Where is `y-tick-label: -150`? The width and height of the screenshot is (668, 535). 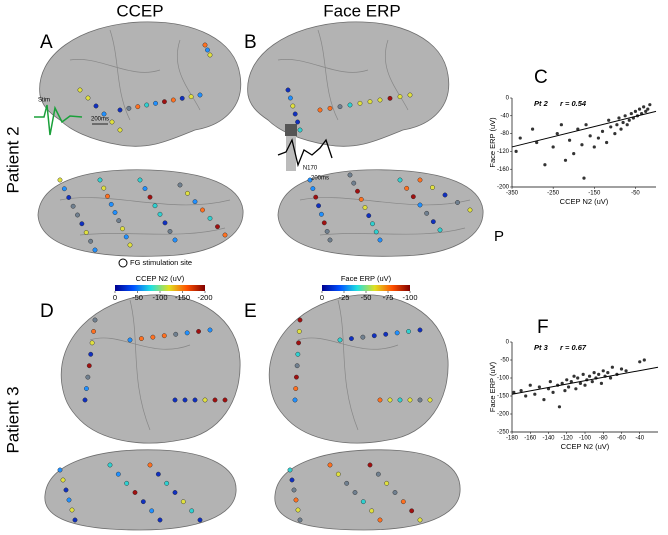
y-tick-label: -150 is located at coordinates (503, 397).